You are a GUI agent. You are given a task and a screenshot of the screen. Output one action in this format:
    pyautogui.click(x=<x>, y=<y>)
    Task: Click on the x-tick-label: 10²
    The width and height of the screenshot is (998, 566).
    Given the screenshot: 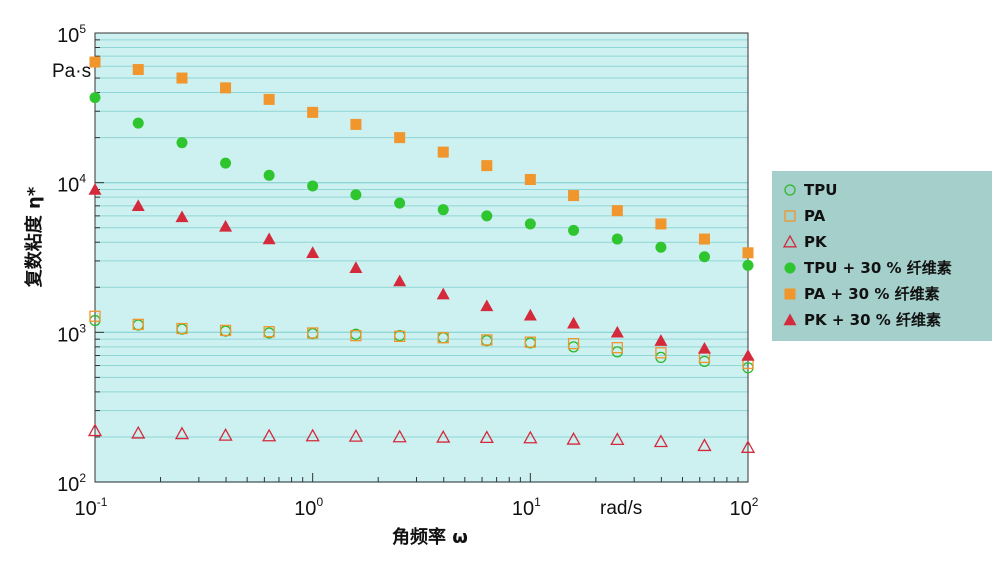 What is the action you would take?
    pyautogui.click(x=744, y=507)
    